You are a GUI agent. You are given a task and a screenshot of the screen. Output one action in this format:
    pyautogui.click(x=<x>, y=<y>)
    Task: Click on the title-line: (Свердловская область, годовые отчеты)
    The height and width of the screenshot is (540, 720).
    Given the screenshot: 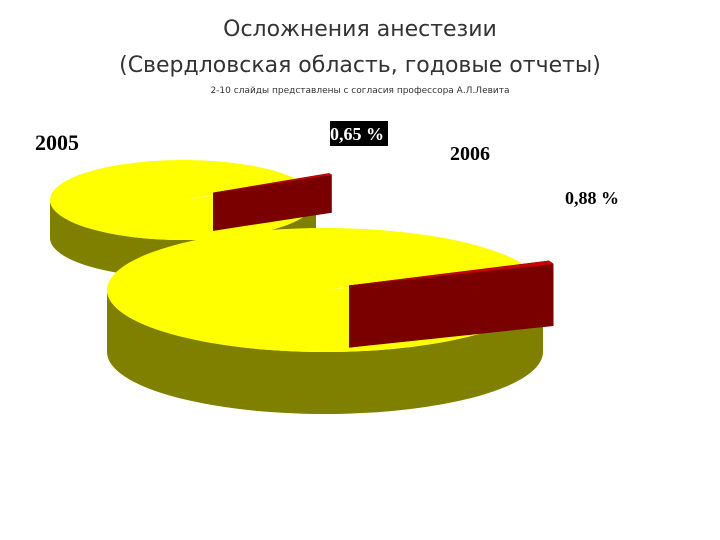 What is the action you would take?
    pyautogui.click(x=360, y=65)
    